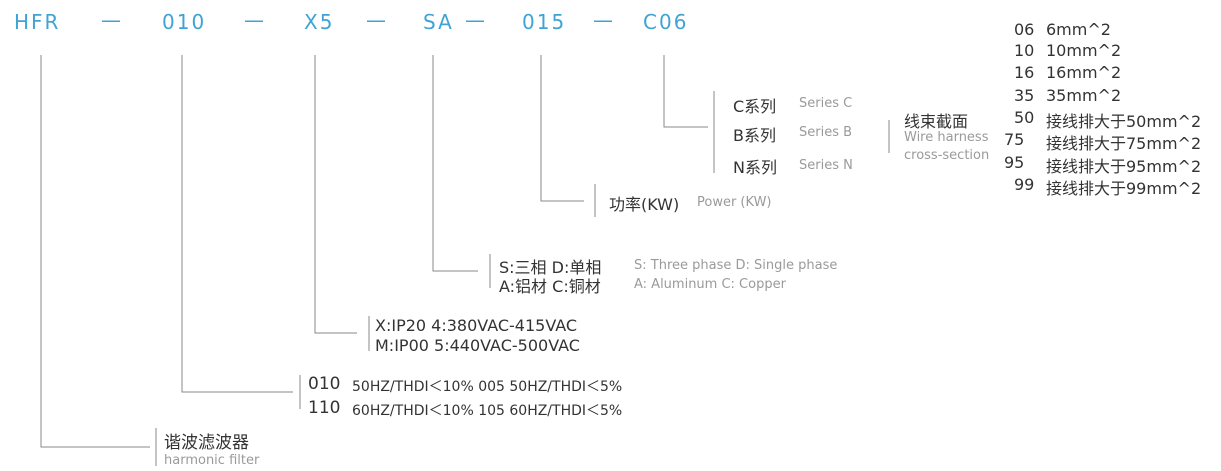  I want to click on section-desc: 接线排大于75mm^2, so click(1124, 143).